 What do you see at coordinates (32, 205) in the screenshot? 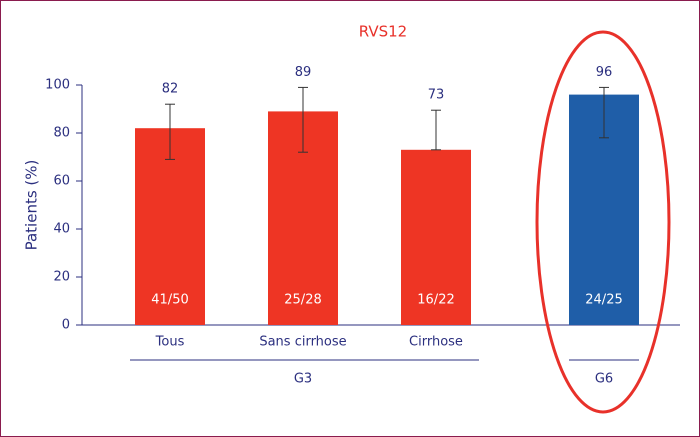
I see `y-axis-label: Patients (%)` at bounding box center [32, 205].